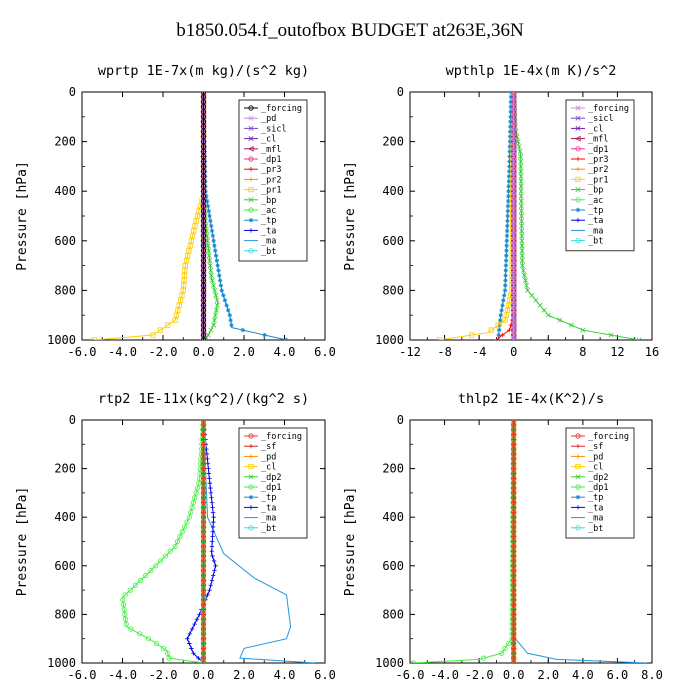  Describe the element at coordinates (268, 140) in the screenshot. I see `legend-label: _cl` at that location.